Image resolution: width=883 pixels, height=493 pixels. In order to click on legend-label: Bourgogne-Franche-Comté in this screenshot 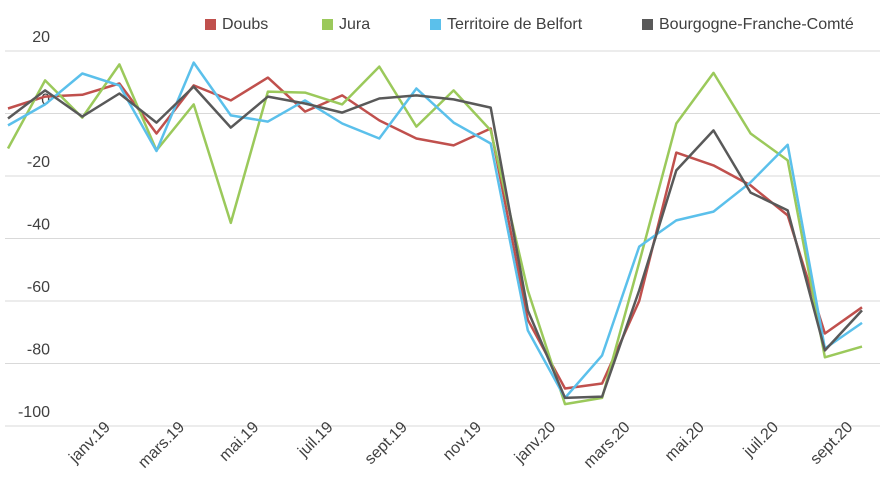, I will do `click(756, 24)`.